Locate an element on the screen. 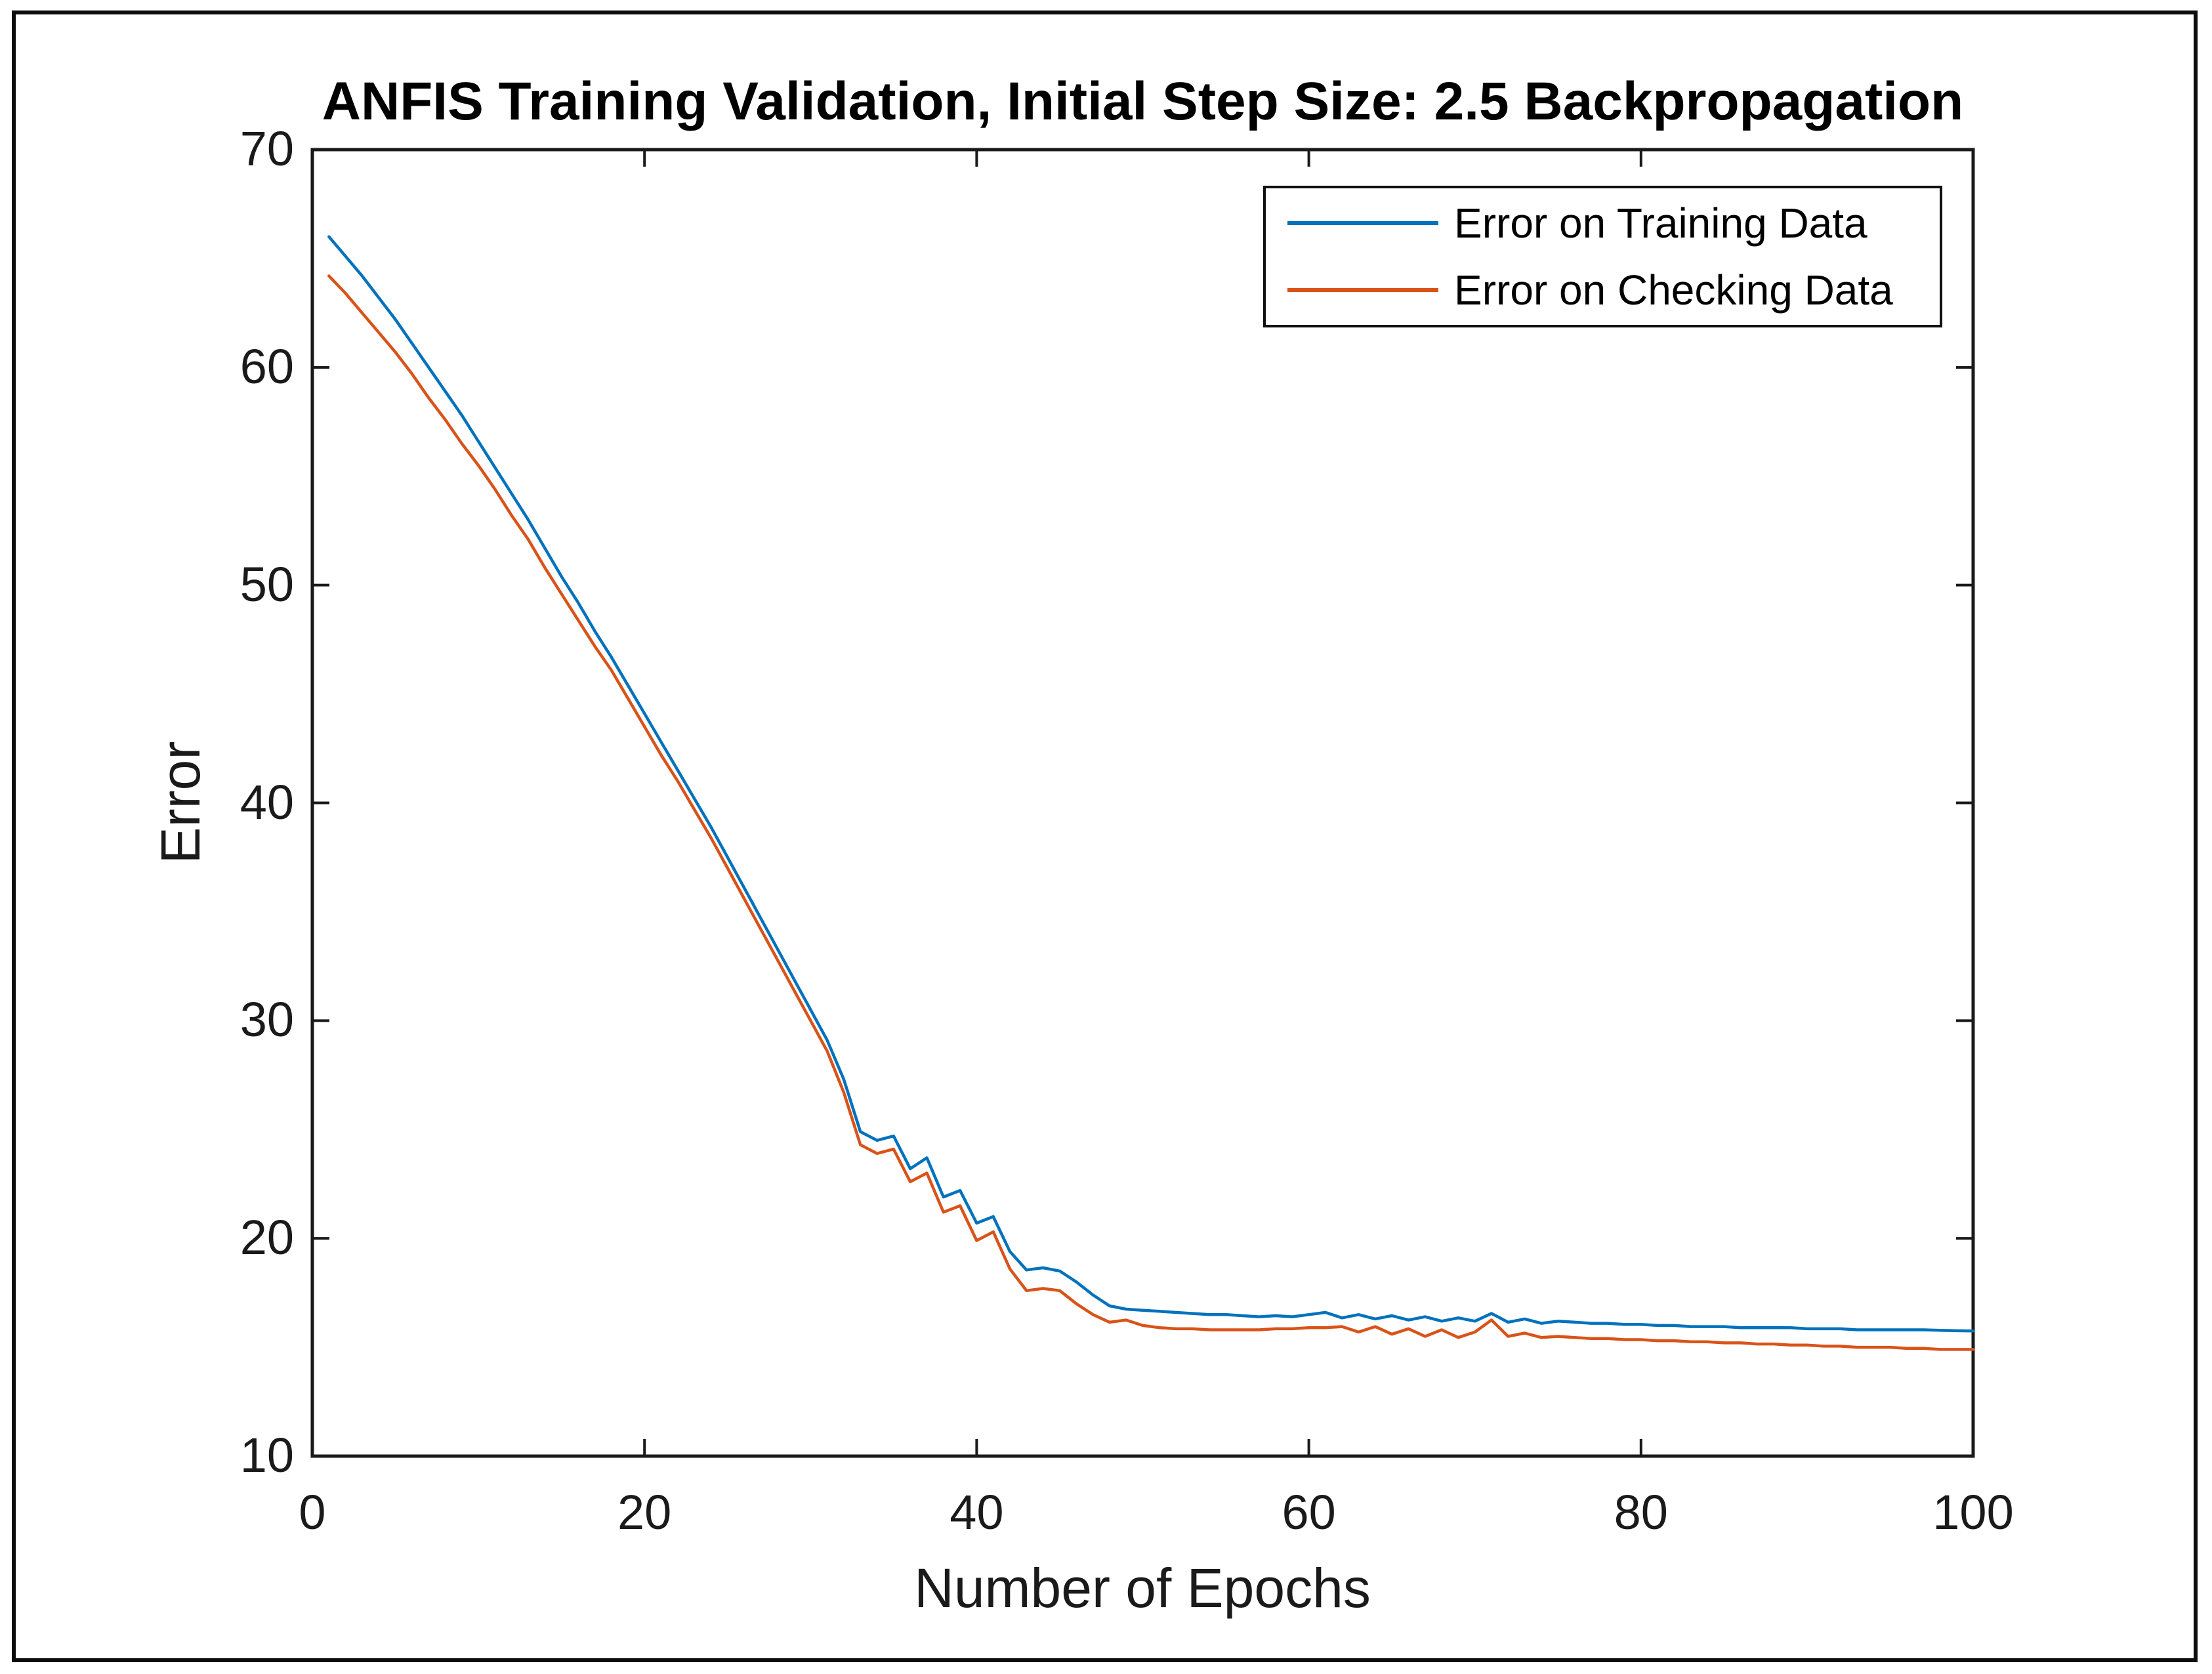 The height and width of the screenshot is (1674, 2212). y-tick-label: 60 is located at coordinates (267, 367).